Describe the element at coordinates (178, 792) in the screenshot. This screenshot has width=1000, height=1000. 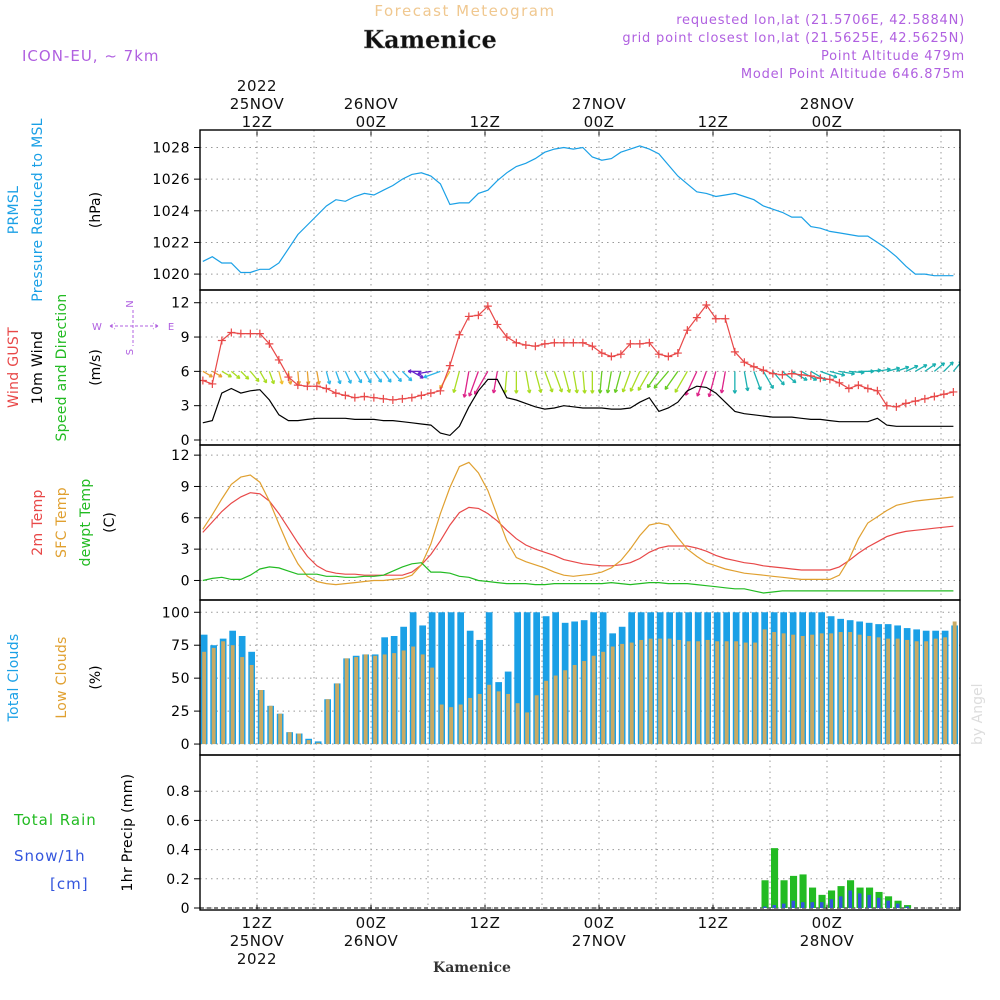
I see `ytick-label: 0.8` at that location.